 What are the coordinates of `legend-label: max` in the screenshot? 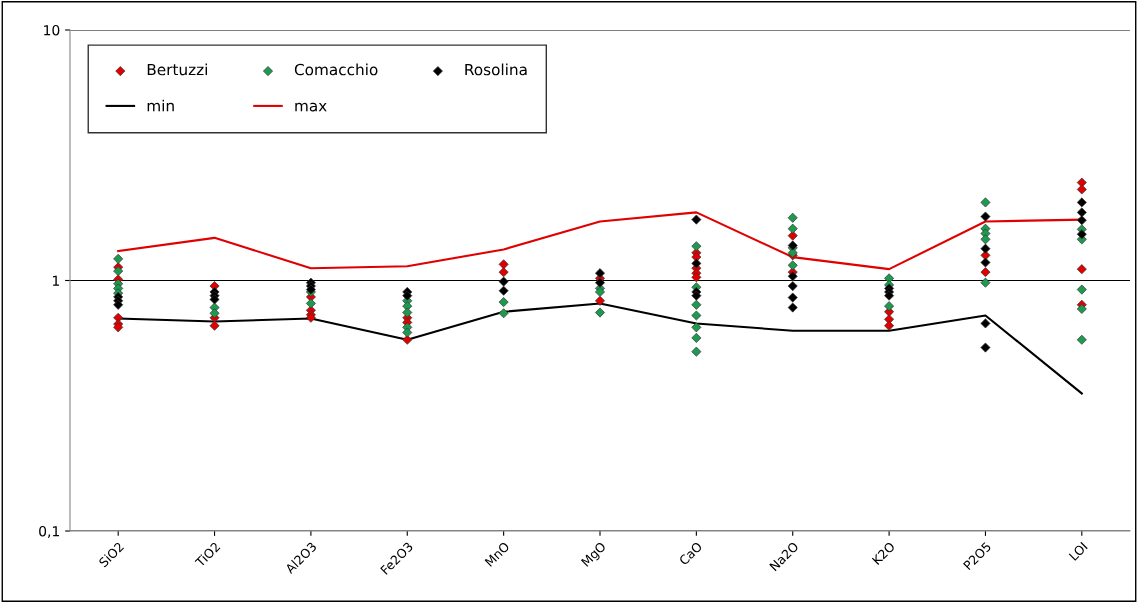 It's located at (311, 107).